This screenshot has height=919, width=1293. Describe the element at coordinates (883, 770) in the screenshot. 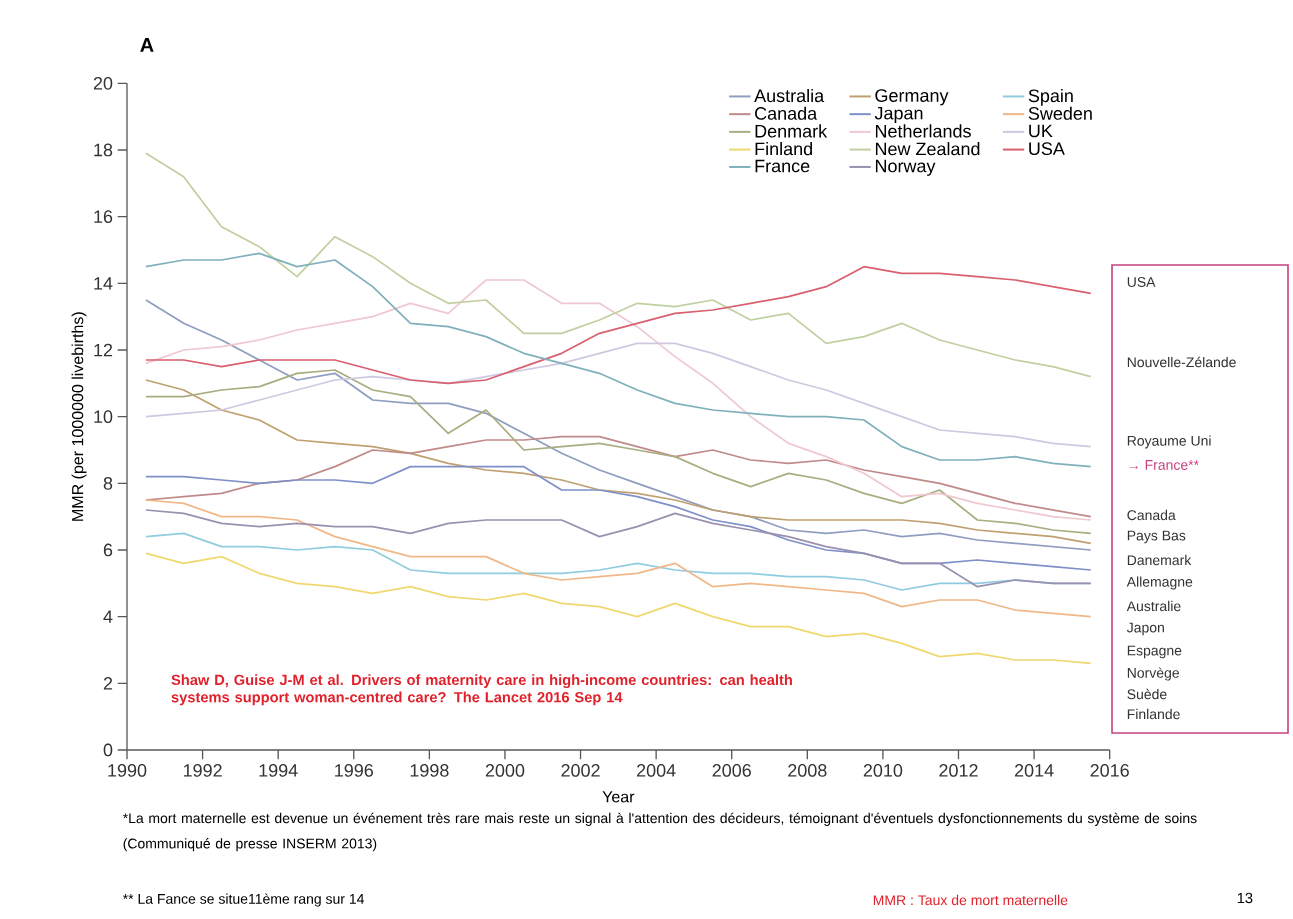

I see `x-tick-label: 2010` at that location.